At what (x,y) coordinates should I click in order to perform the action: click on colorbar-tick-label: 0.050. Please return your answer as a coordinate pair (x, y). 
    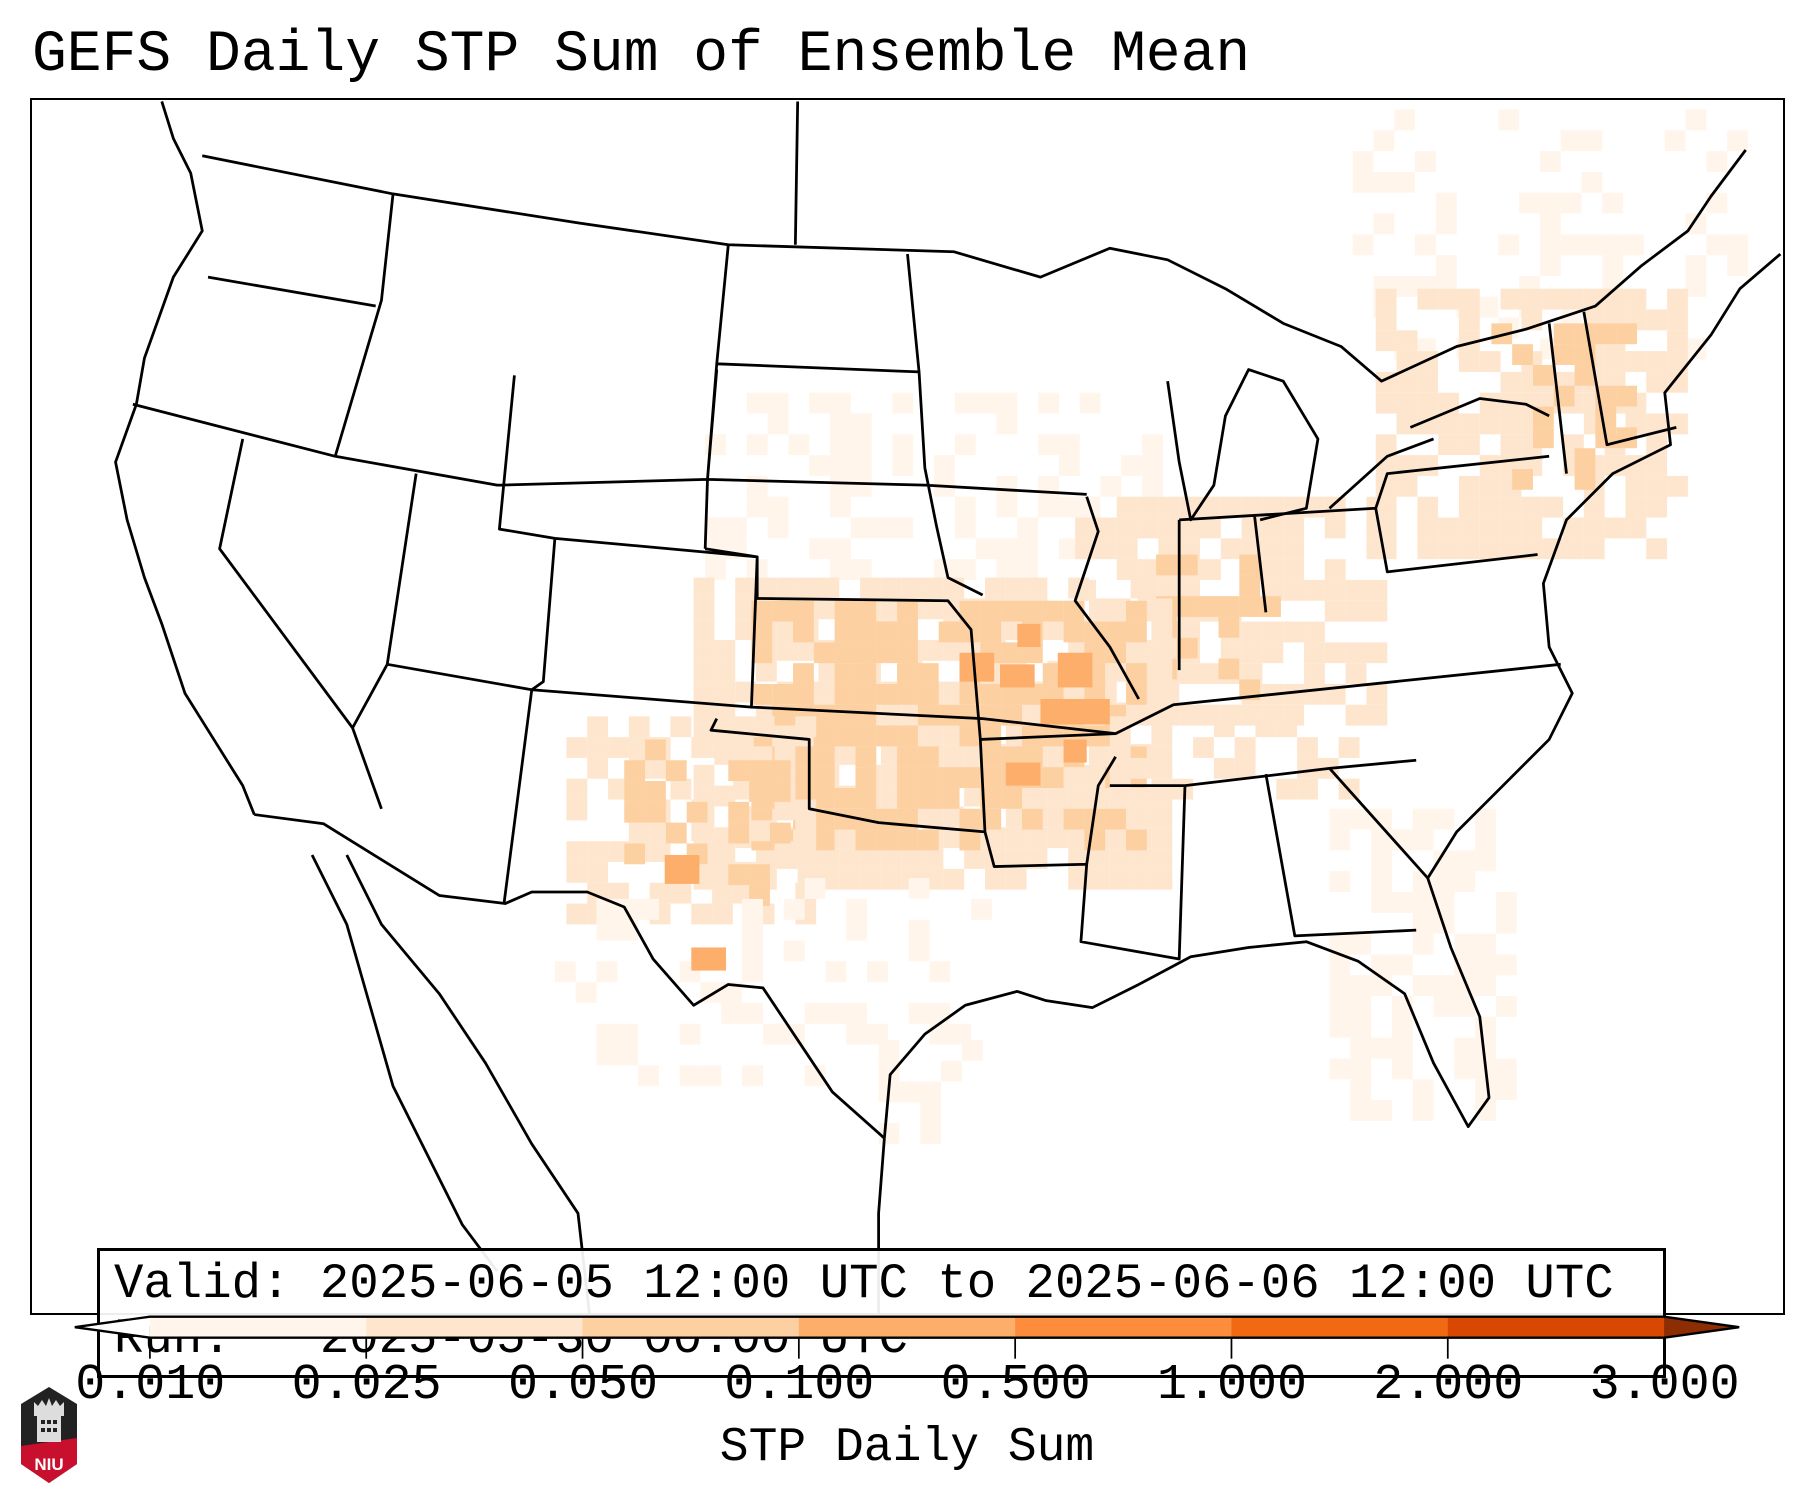
    Looking at the image, I should click on (582, 1385).